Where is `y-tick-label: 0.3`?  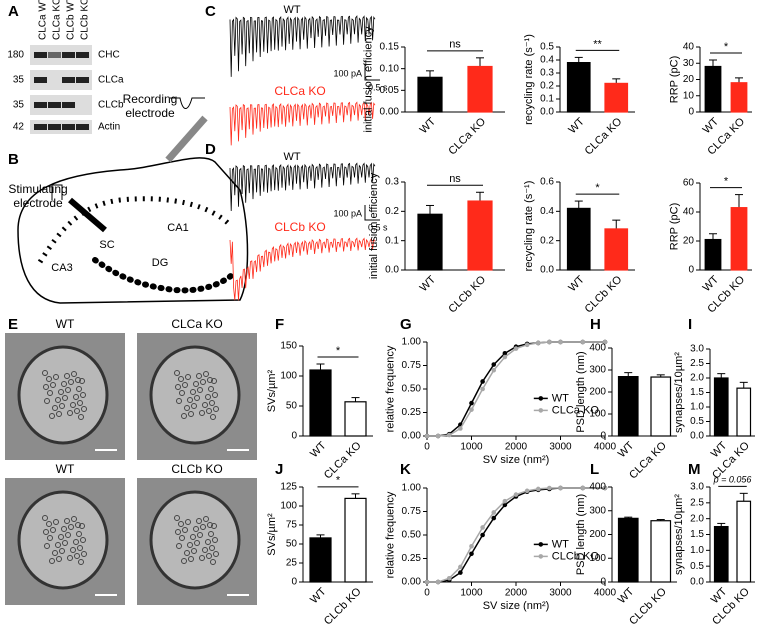 y-tick-label: 0.3 is located at coordinates (392, 182).